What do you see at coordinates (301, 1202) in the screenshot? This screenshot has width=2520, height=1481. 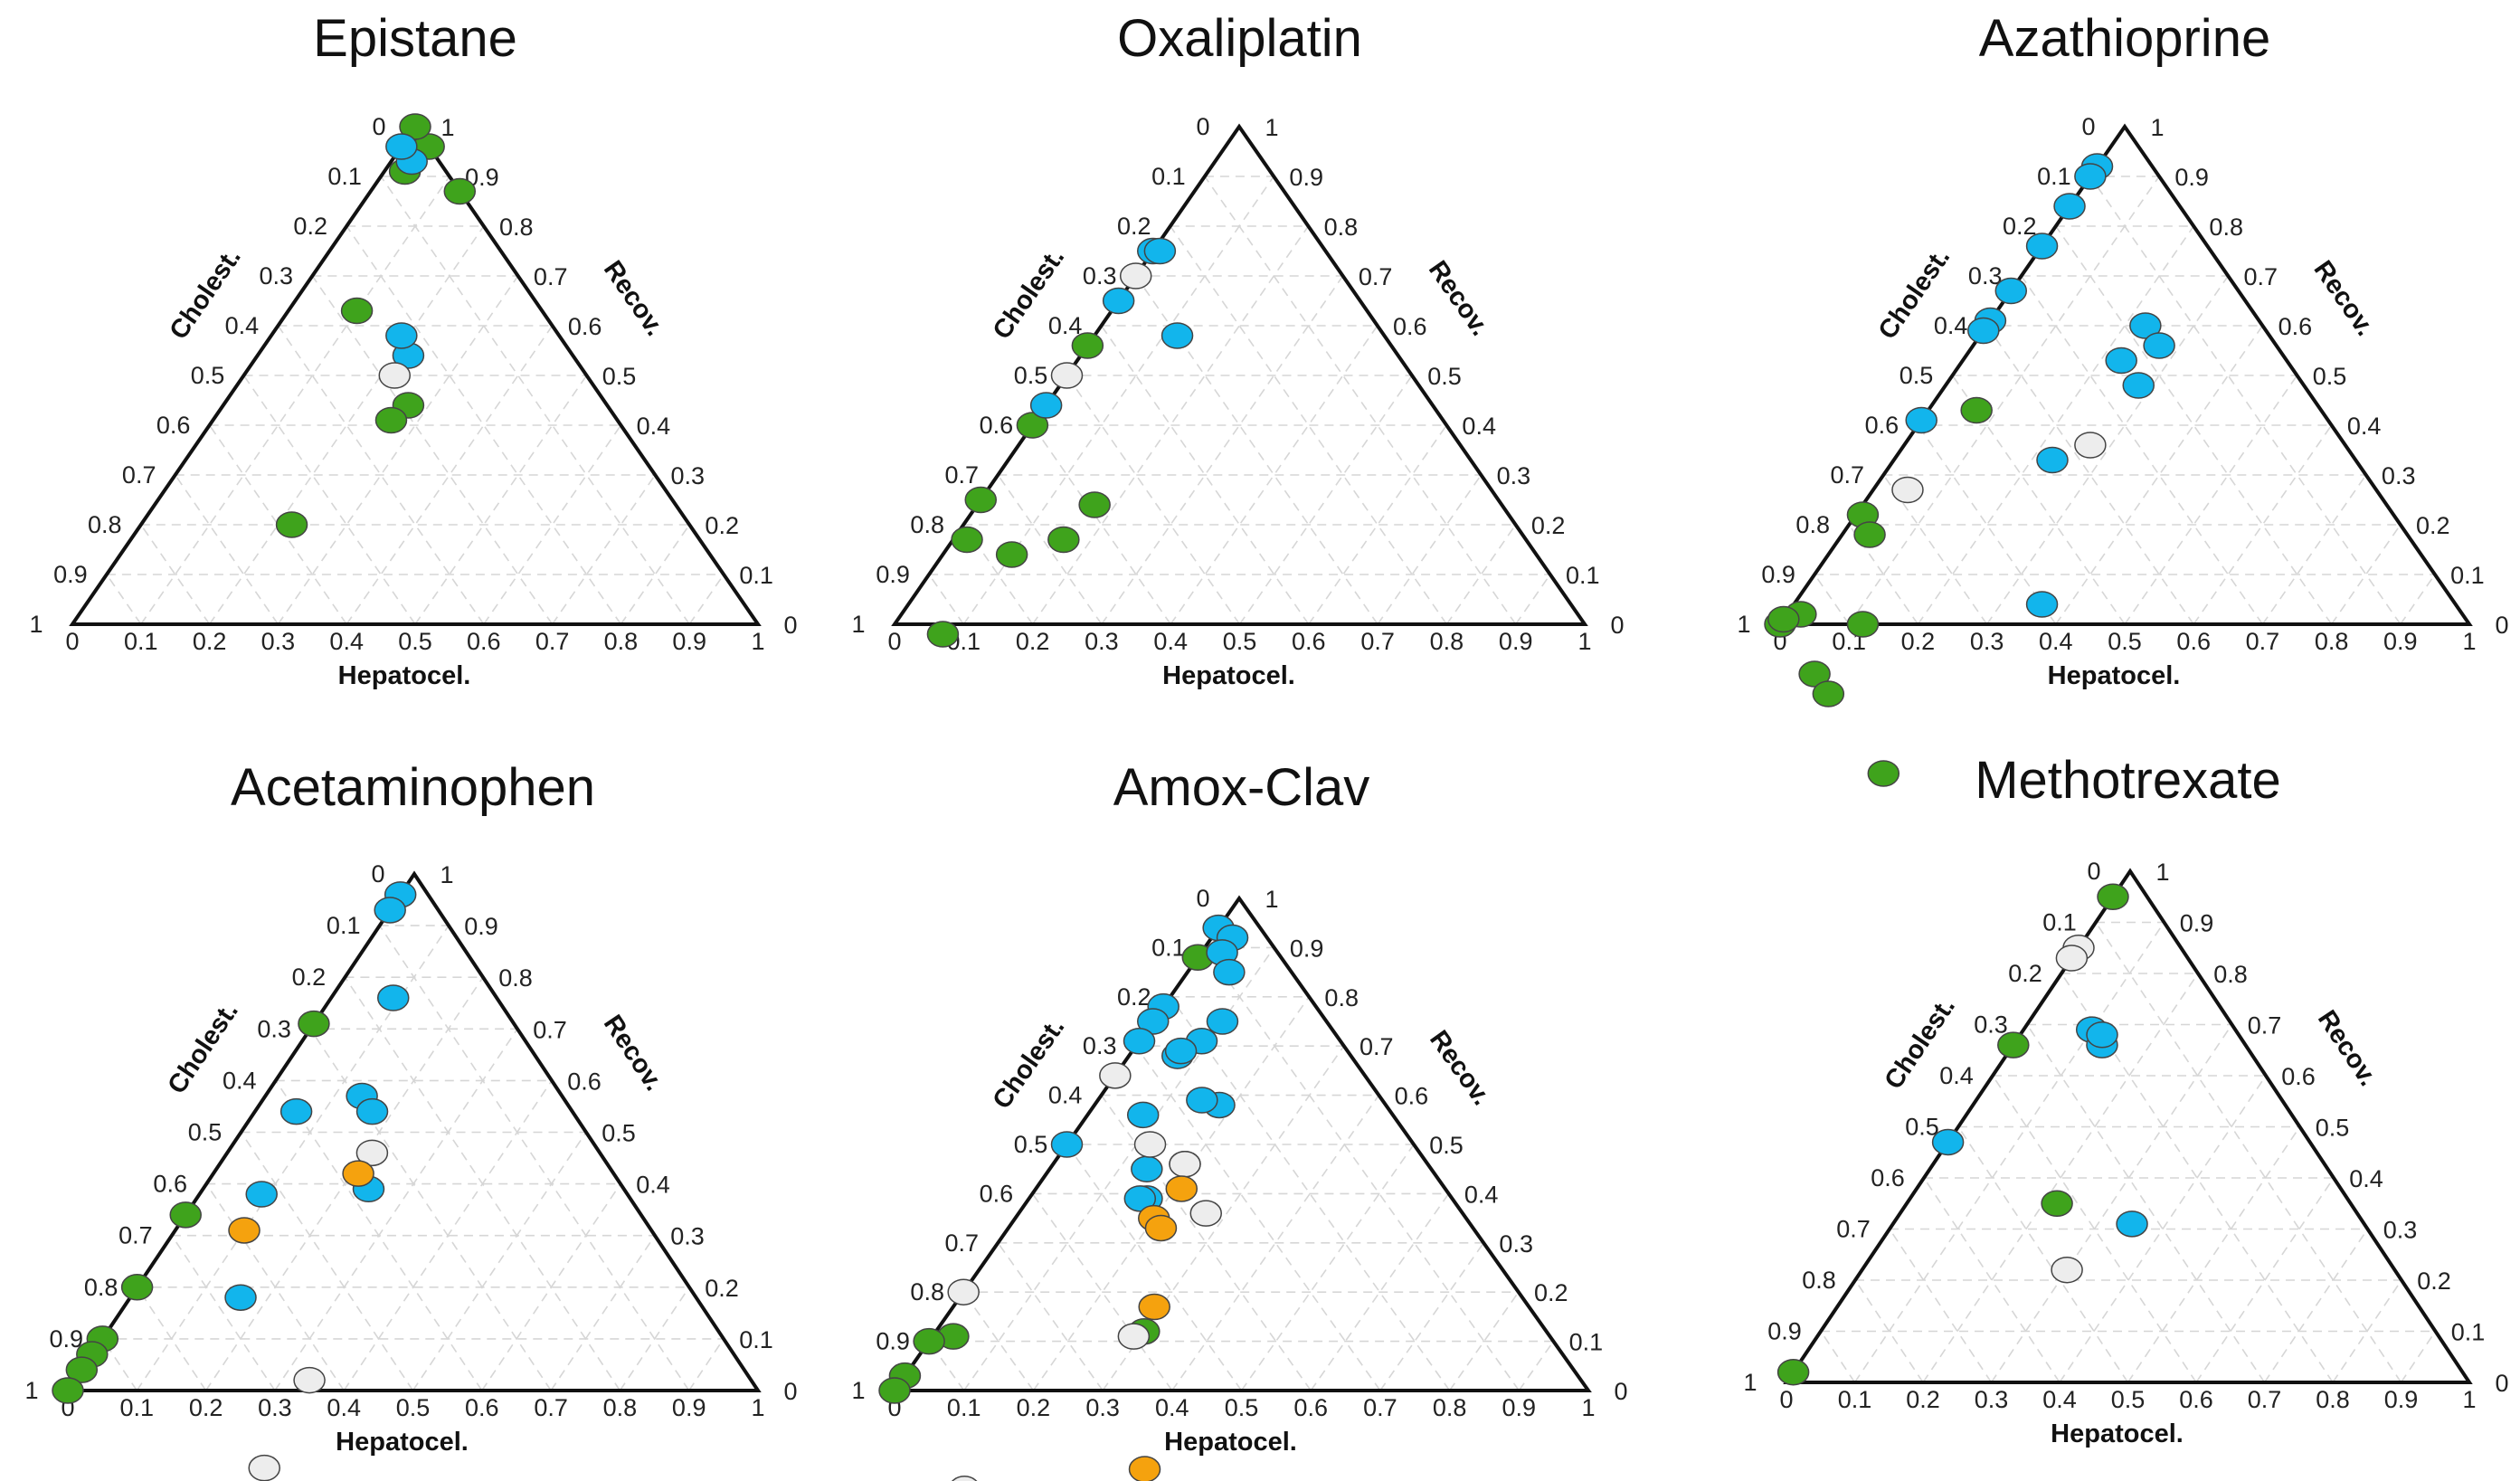 I see `series-orange` at bounding box center [301, 1202].